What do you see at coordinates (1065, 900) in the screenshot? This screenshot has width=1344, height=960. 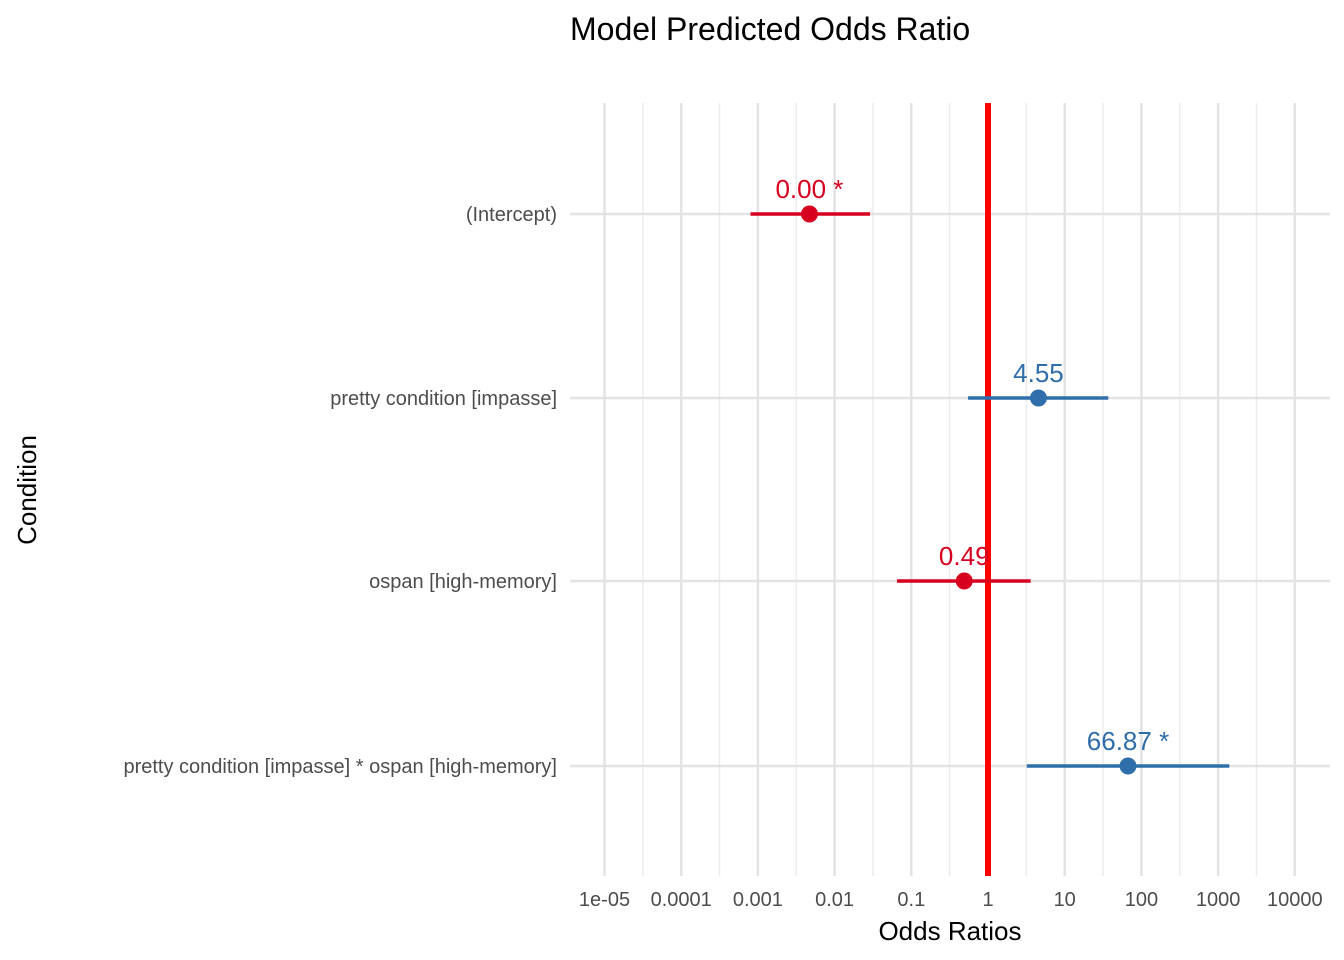 I see `x-tick-label: 10` at bounding box center [1065, 900].